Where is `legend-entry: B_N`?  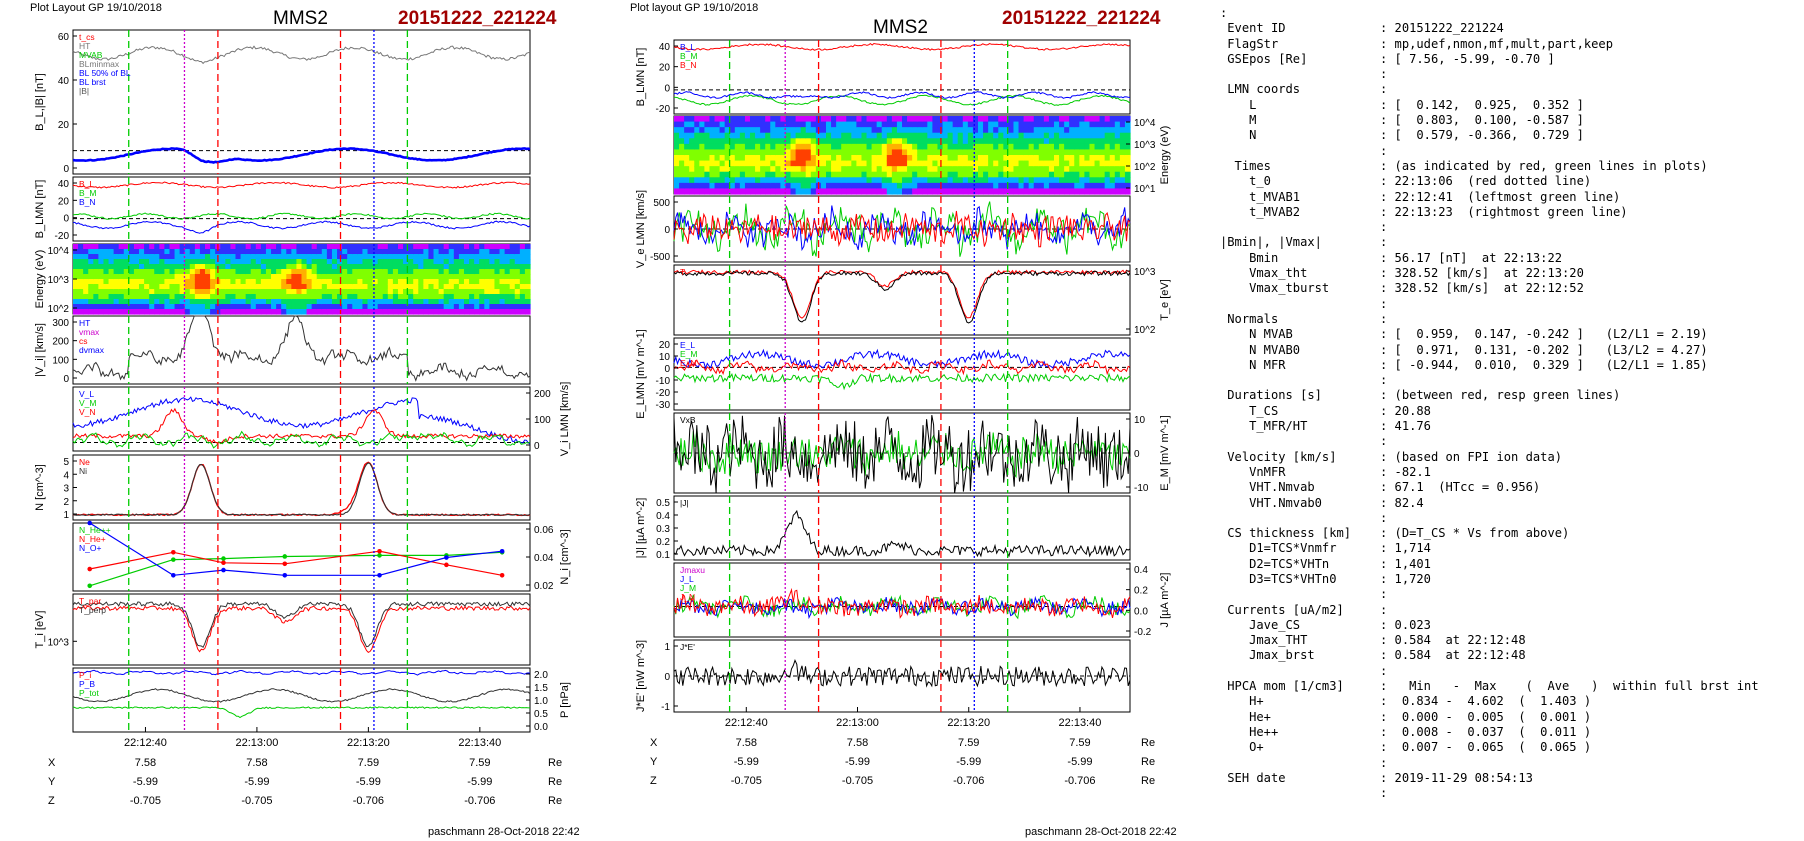 legend-entry: B_N is located at coordinates (688, 65).